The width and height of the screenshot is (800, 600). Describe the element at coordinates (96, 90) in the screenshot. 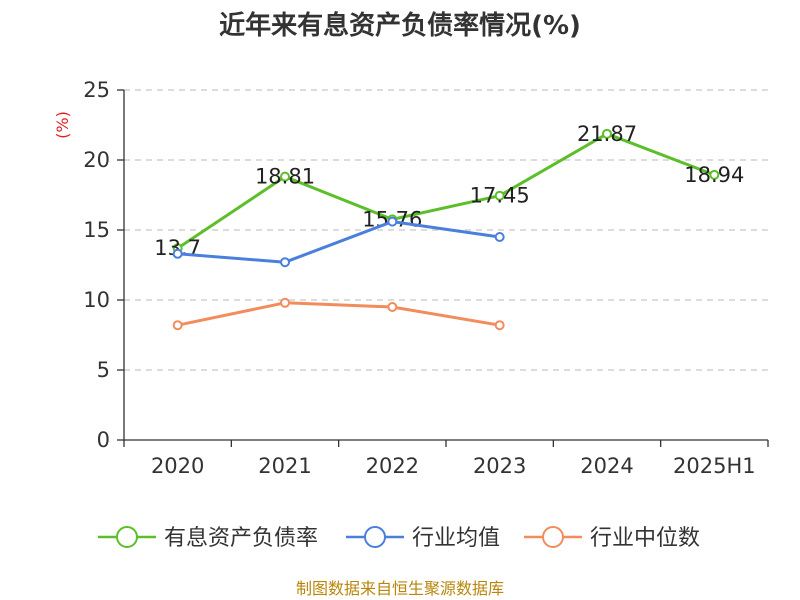

I see `y-tick-label: 25` at that location.